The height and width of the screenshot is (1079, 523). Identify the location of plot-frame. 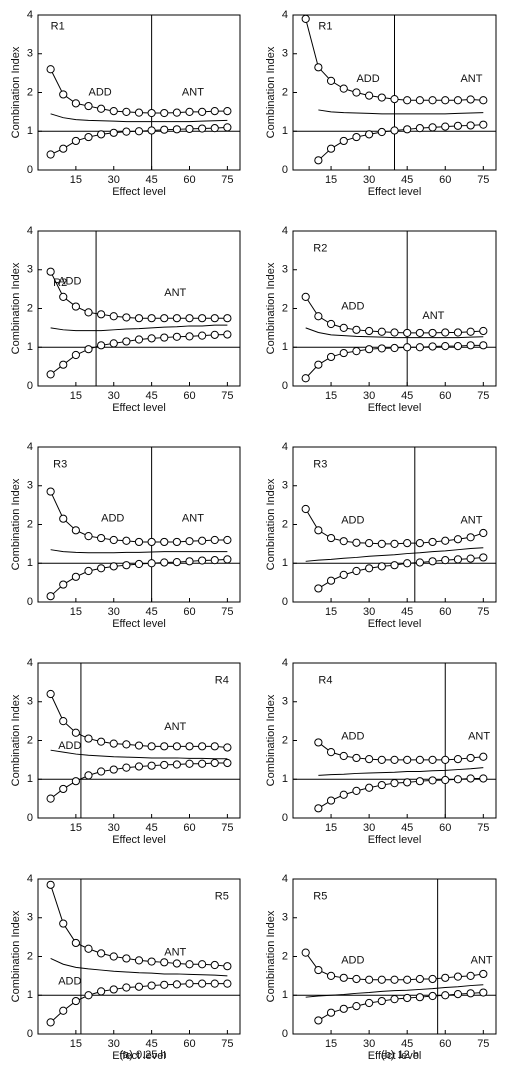
(139, 92).